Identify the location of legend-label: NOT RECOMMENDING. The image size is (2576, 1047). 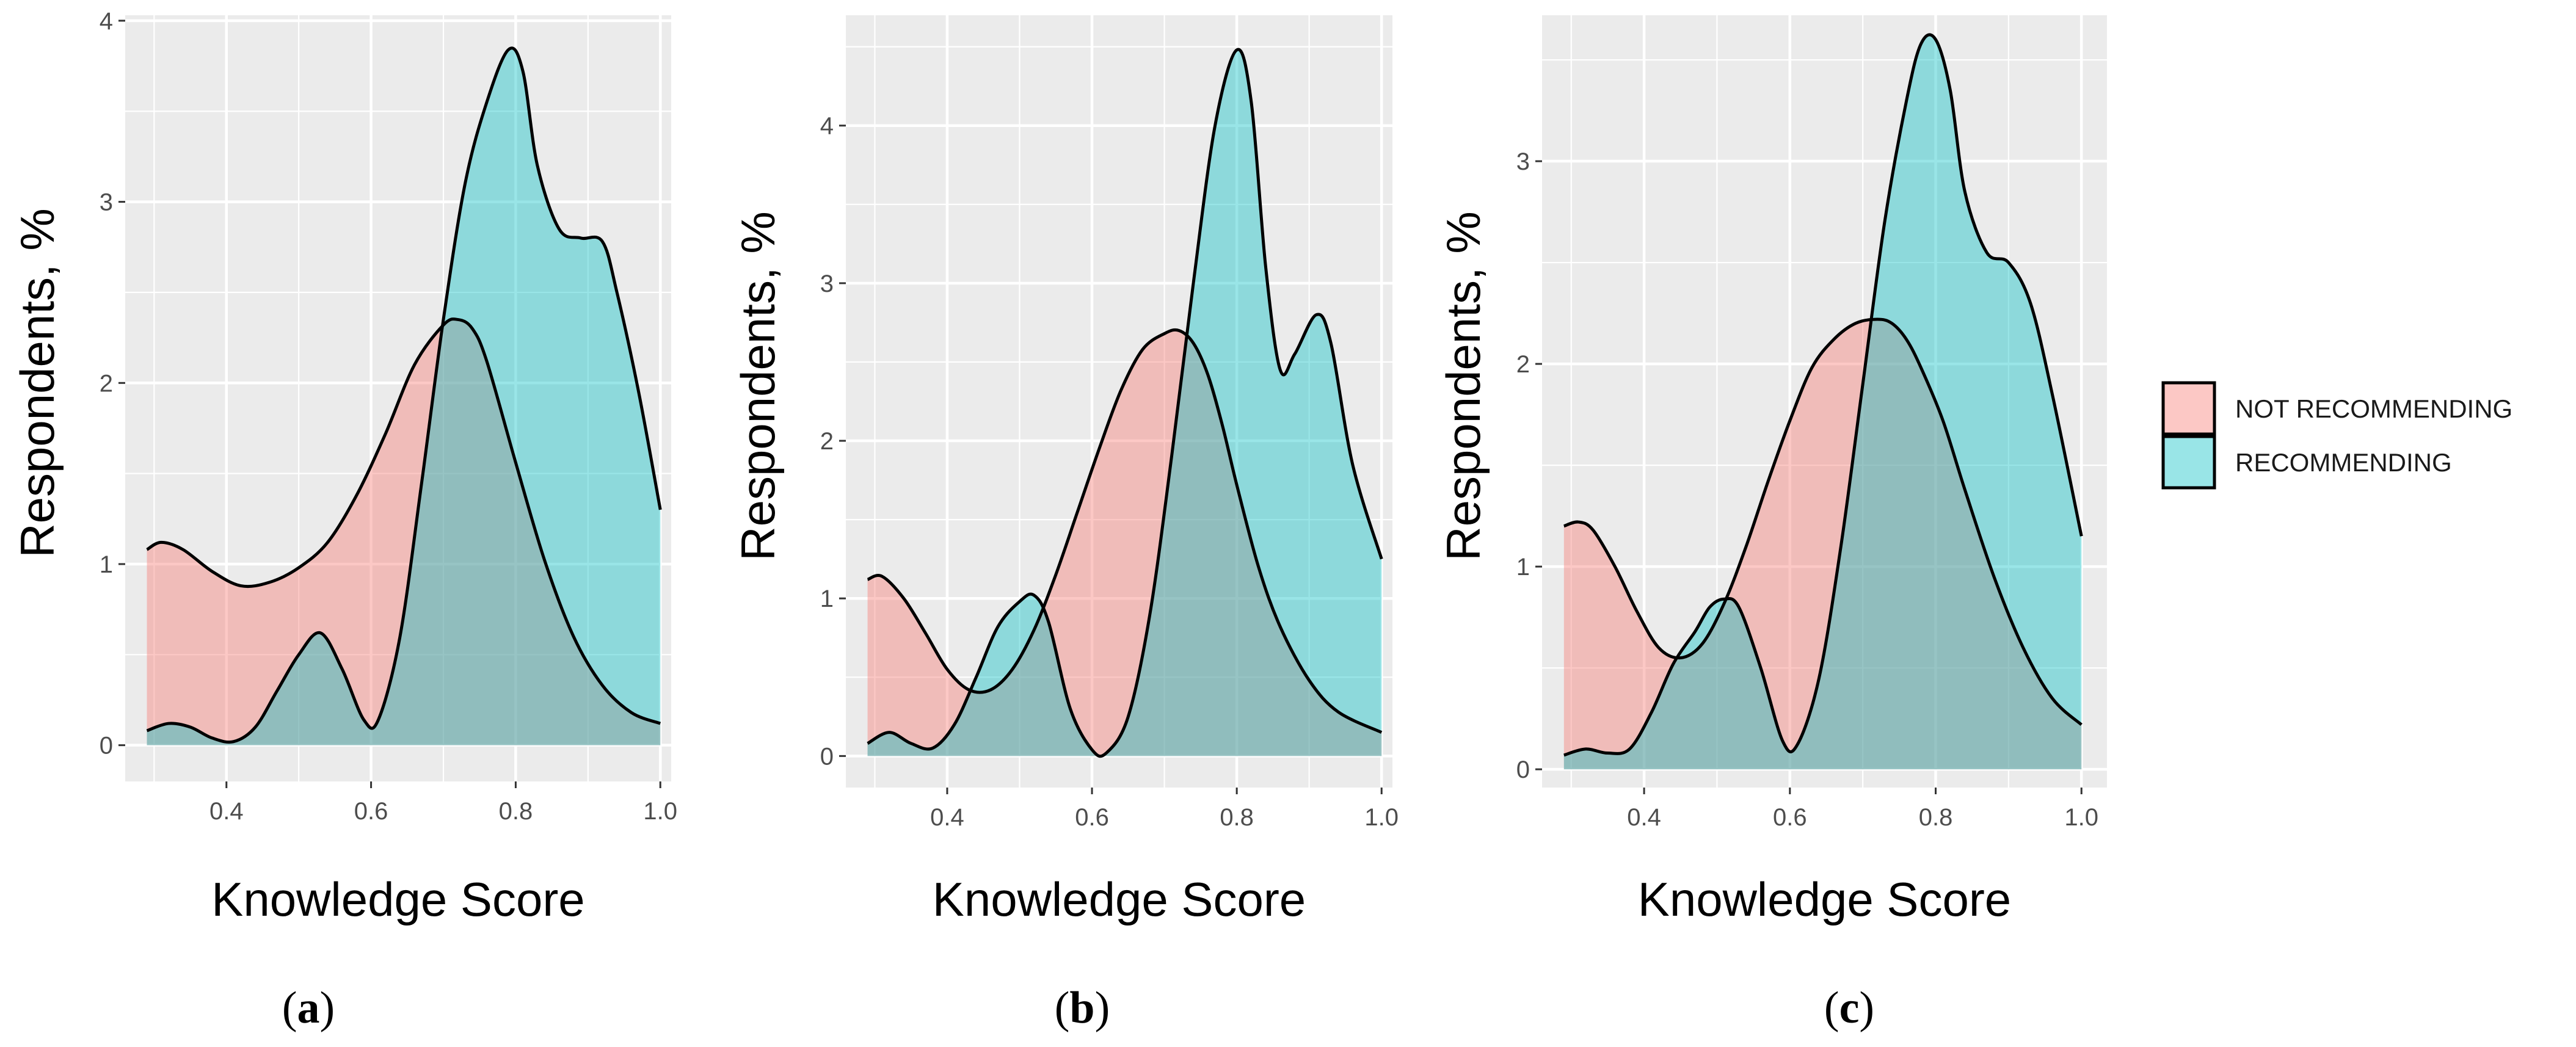
(2373, 408).